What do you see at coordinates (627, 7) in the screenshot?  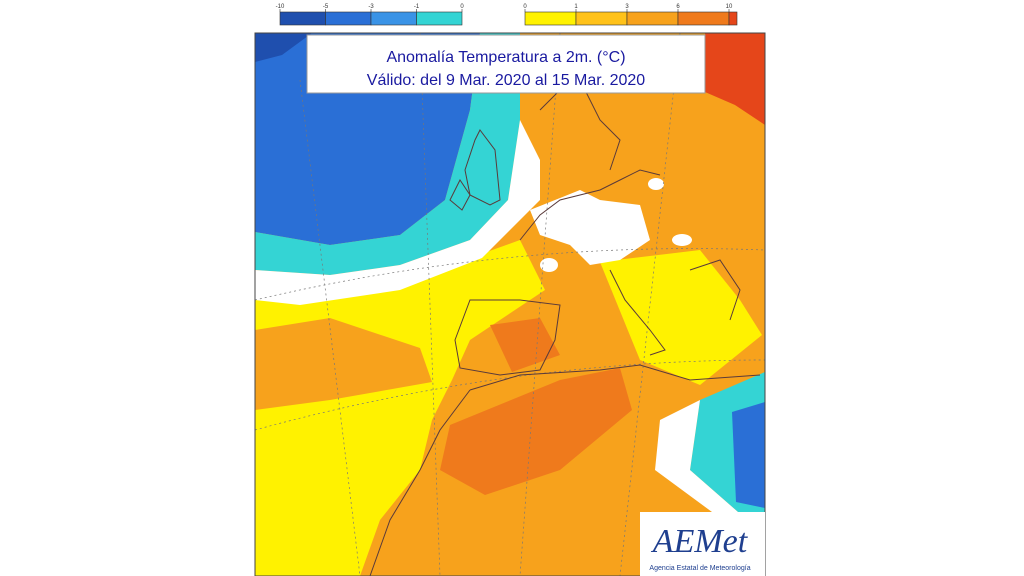 I see `colorbar-tick-label: 3` at bounding box center [627, 7].